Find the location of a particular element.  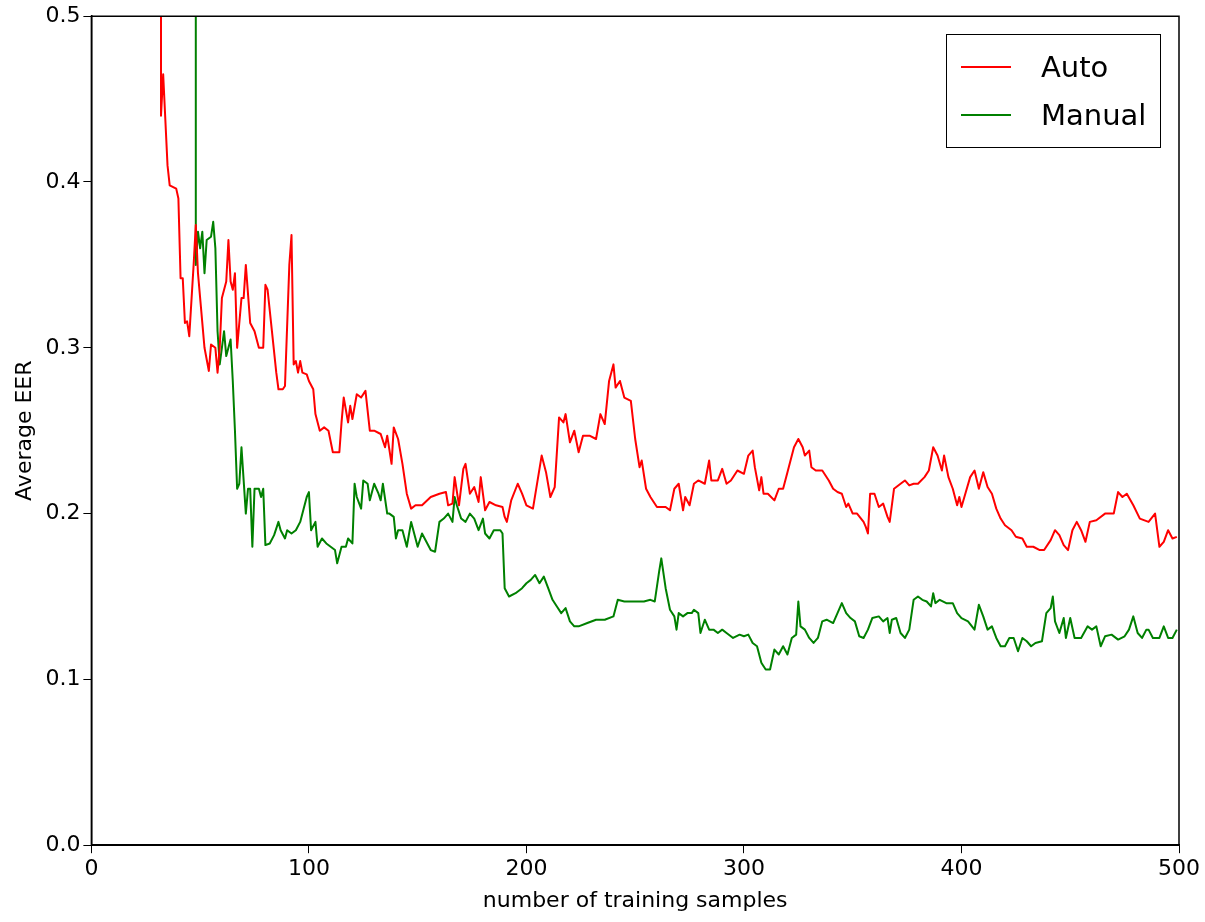

x-tick-label: 0 is located at coordinates (91, 868).